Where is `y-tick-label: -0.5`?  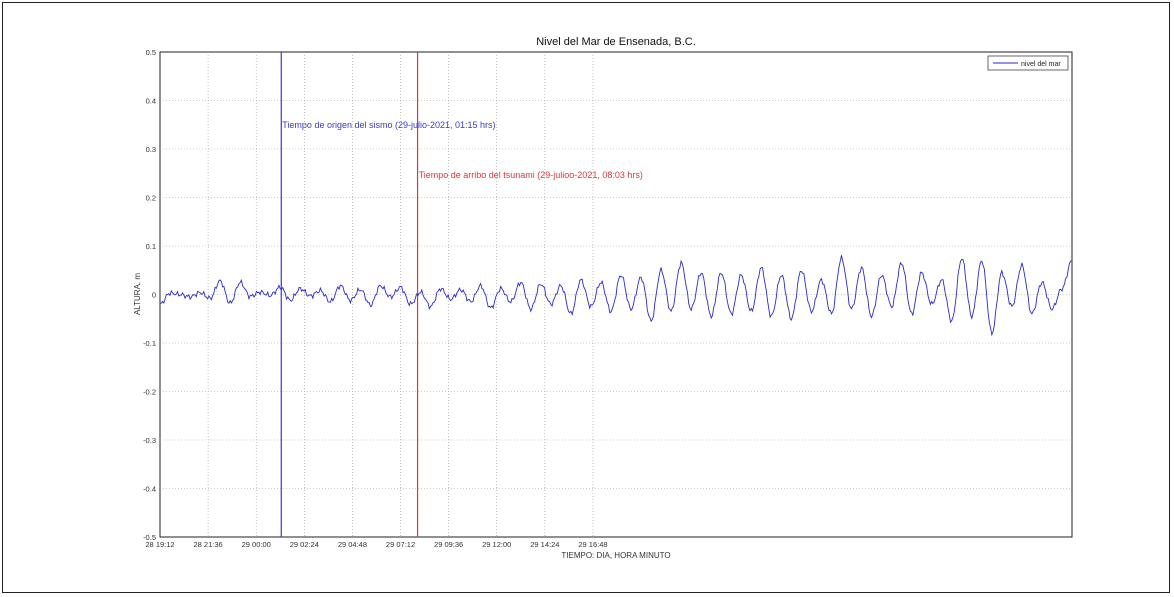 y-tick-label: -0.5 is located at coordinates (149, 537).